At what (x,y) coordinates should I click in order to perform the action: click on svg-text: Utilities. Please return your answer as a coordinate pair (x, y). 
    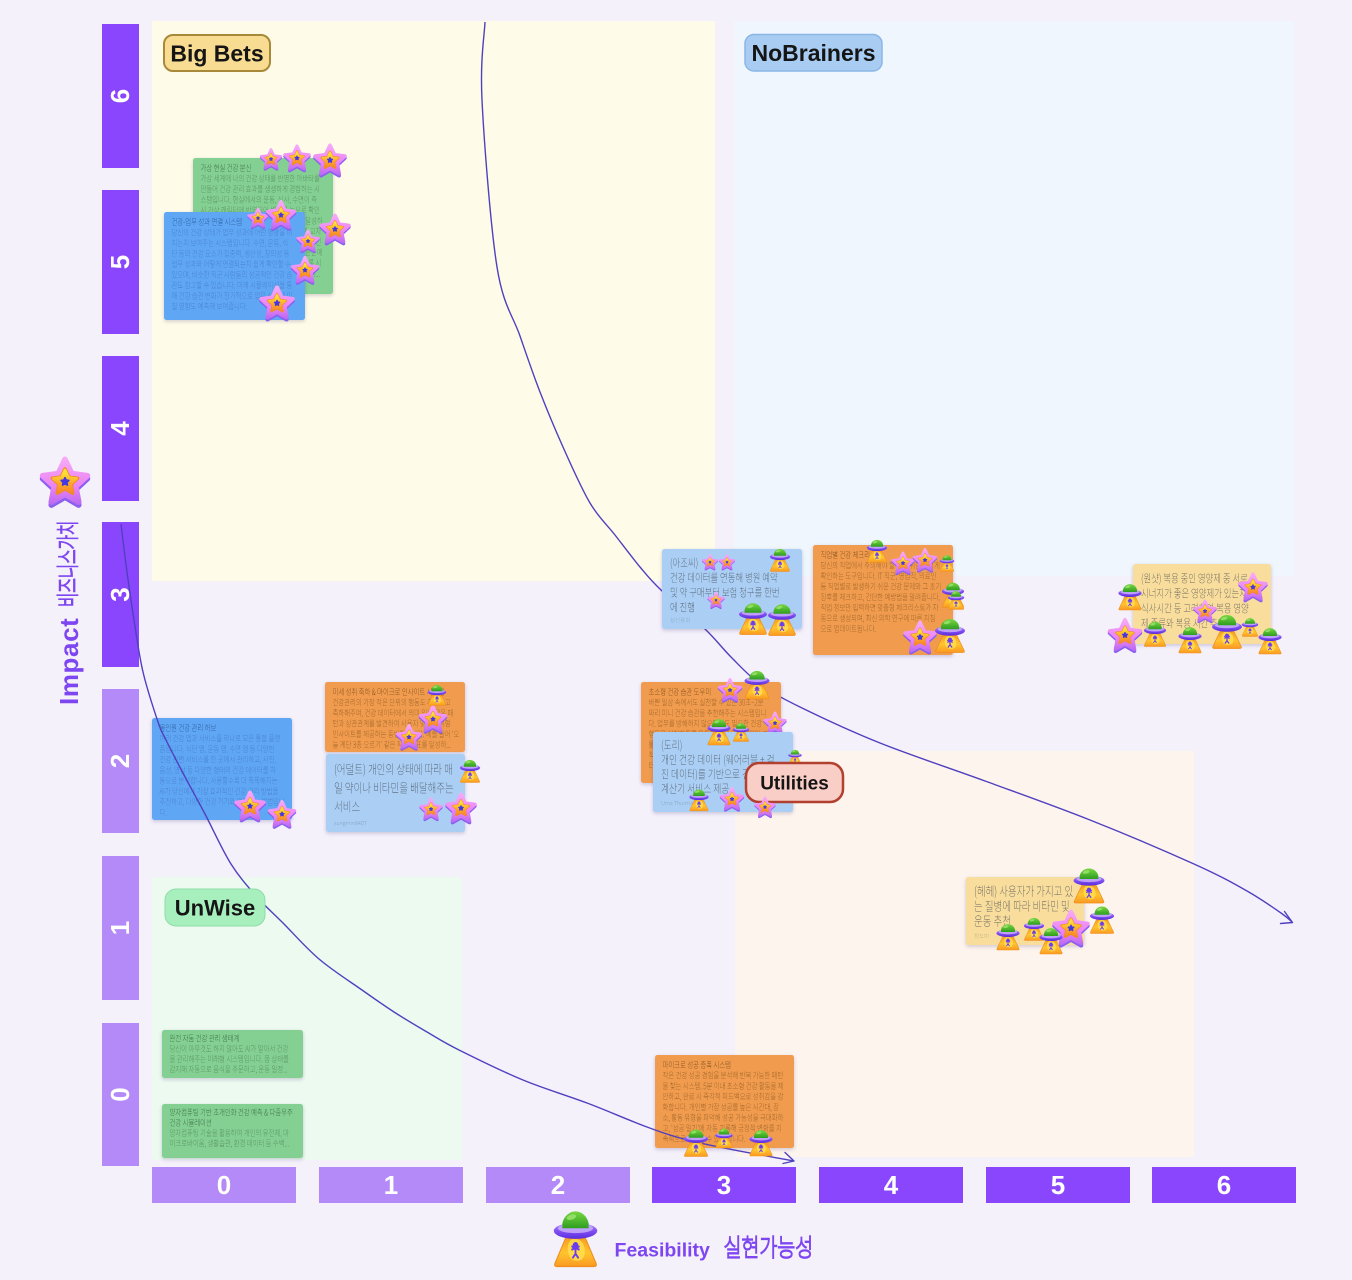
    Looking at the image, I should click on (794, 783).